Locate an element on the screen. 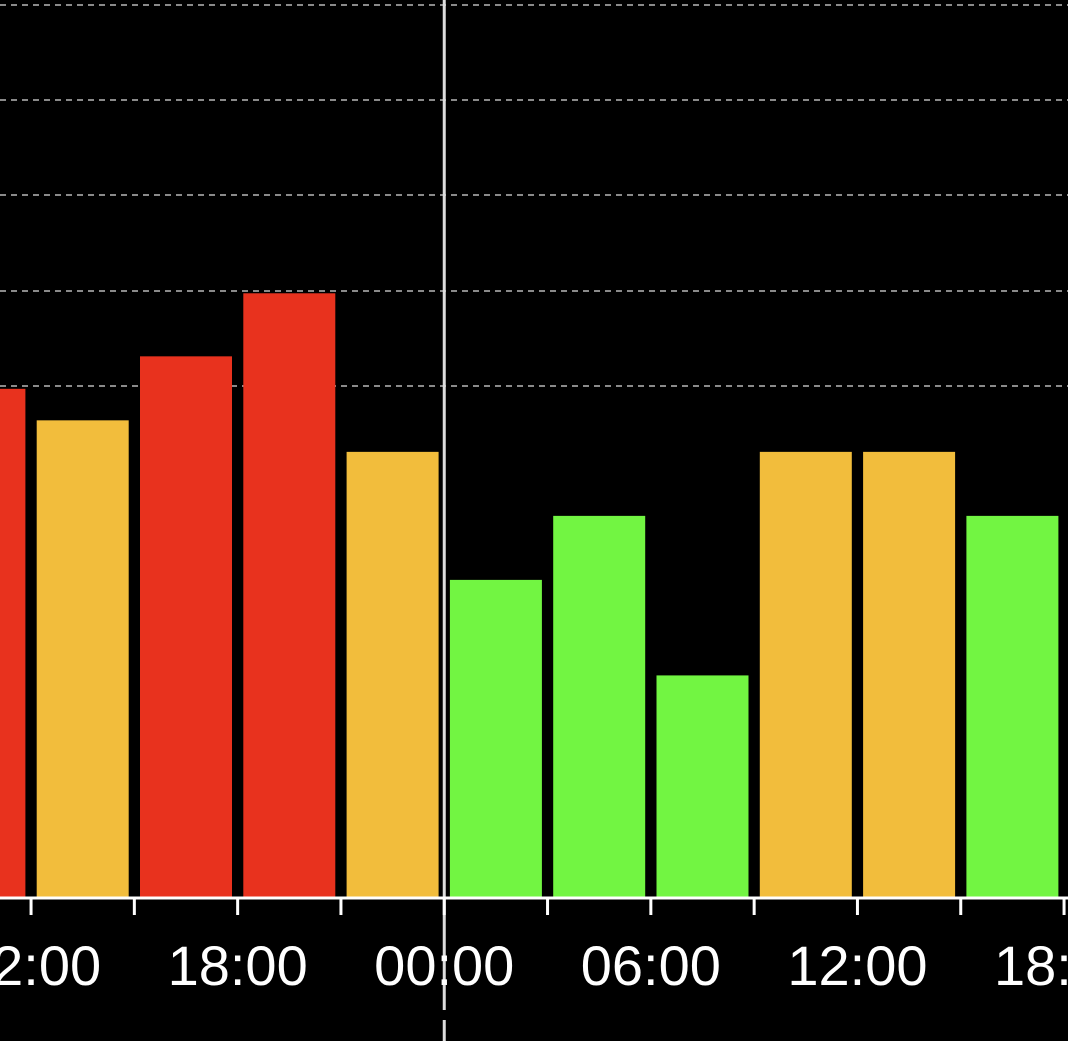  x-tick-label: 06:00 is located at coordinates (651, 965).